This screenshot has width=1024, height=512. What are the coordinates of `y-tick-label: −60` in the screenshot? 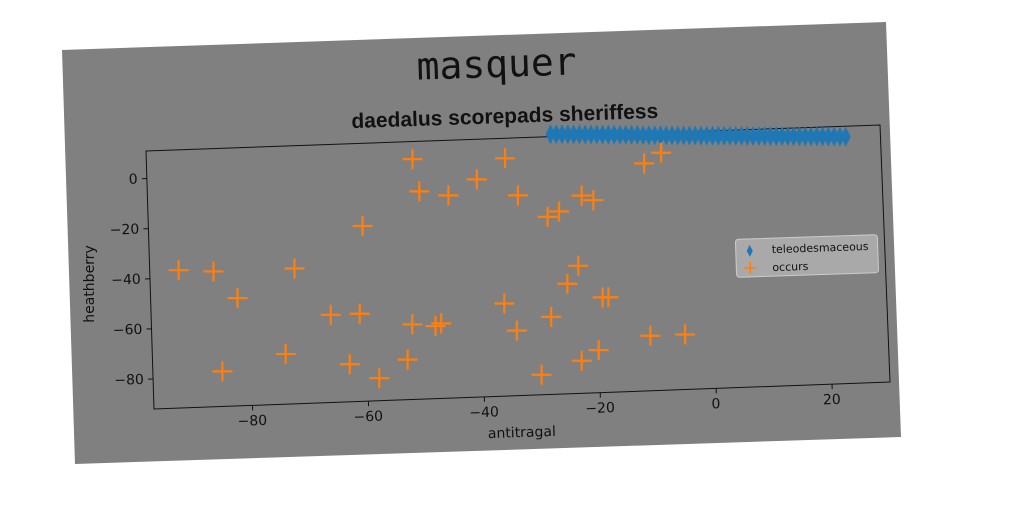 It's located at (128, 330).